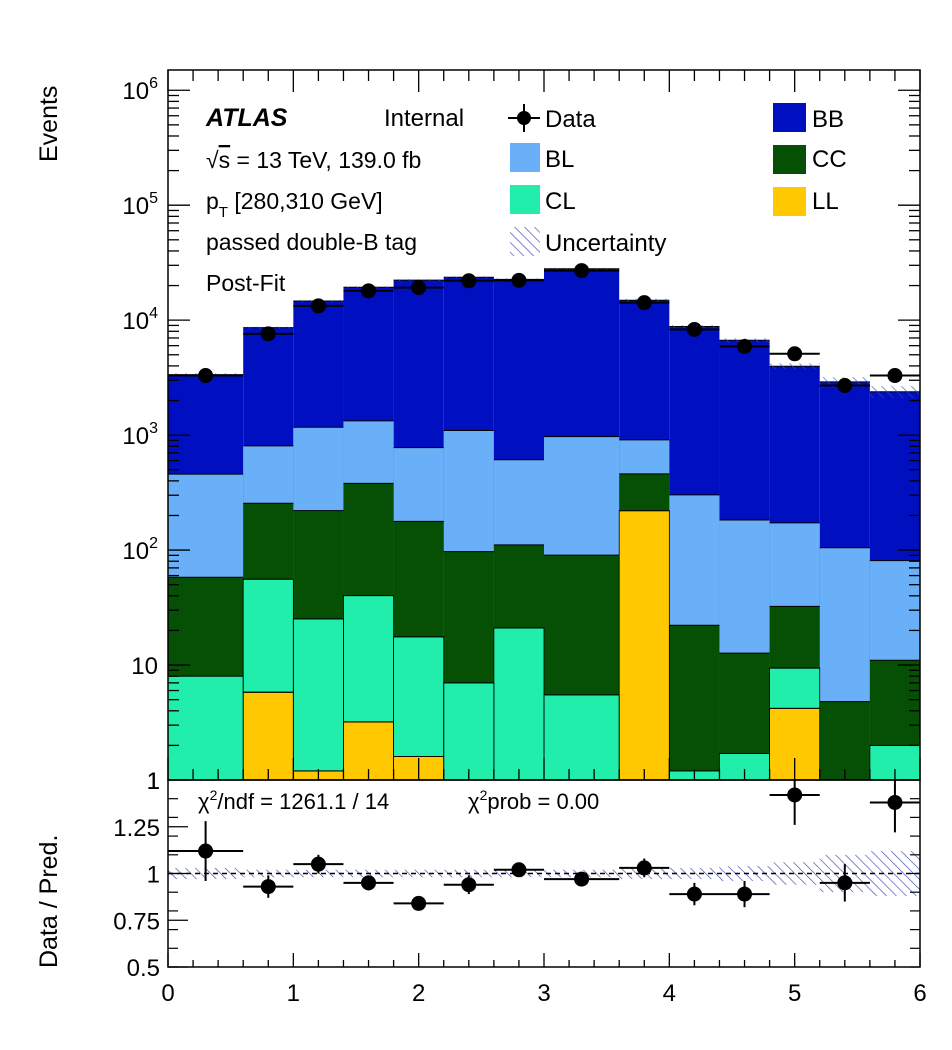 The image size is (952, 1050). I want to click on legend-item-cl: CL, so click(543, 200).